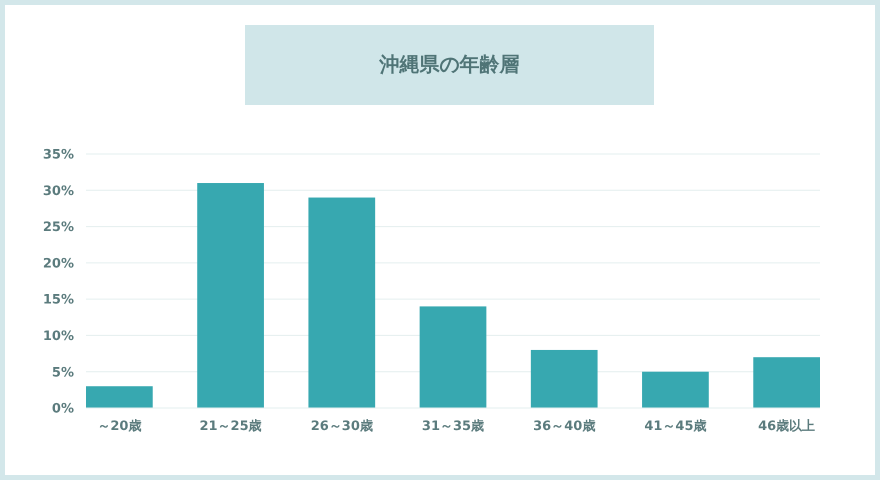 Image resolution: width=880 pixels, height=480 pixels. I want to click on x-tick-label: 26～30歳, so click(341, 426).